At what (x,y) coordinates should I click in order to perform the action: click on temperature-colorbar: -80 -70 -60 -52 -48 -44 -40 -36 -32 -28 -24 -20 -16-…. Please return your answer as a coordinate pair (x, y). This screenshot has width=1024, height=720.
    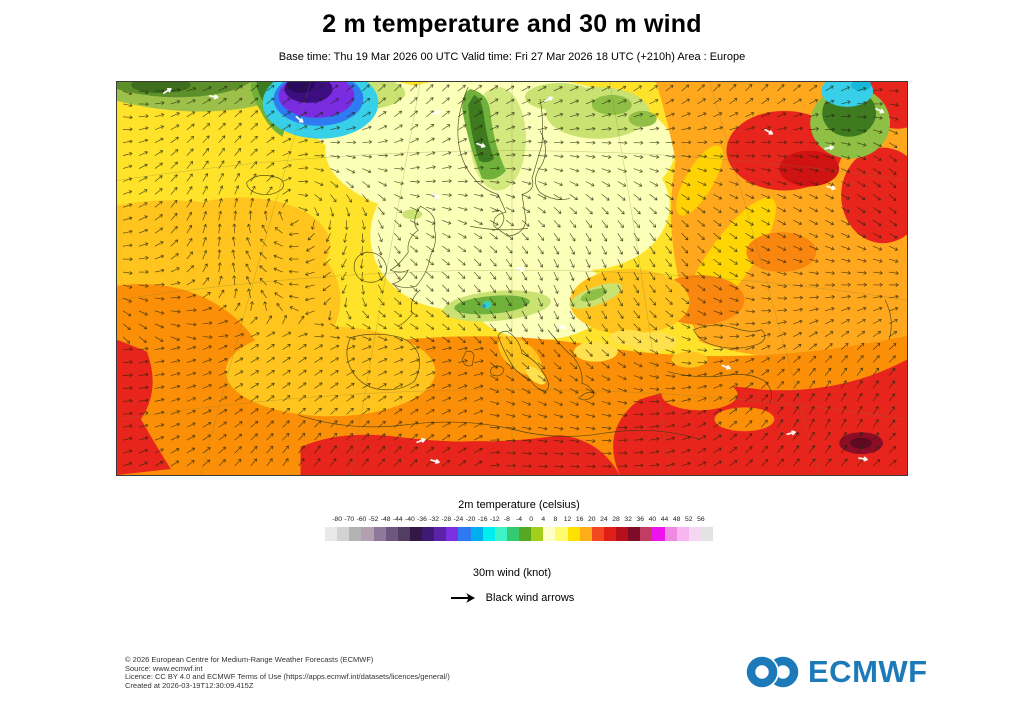
    Looking at the image, I should click on (519, 528).